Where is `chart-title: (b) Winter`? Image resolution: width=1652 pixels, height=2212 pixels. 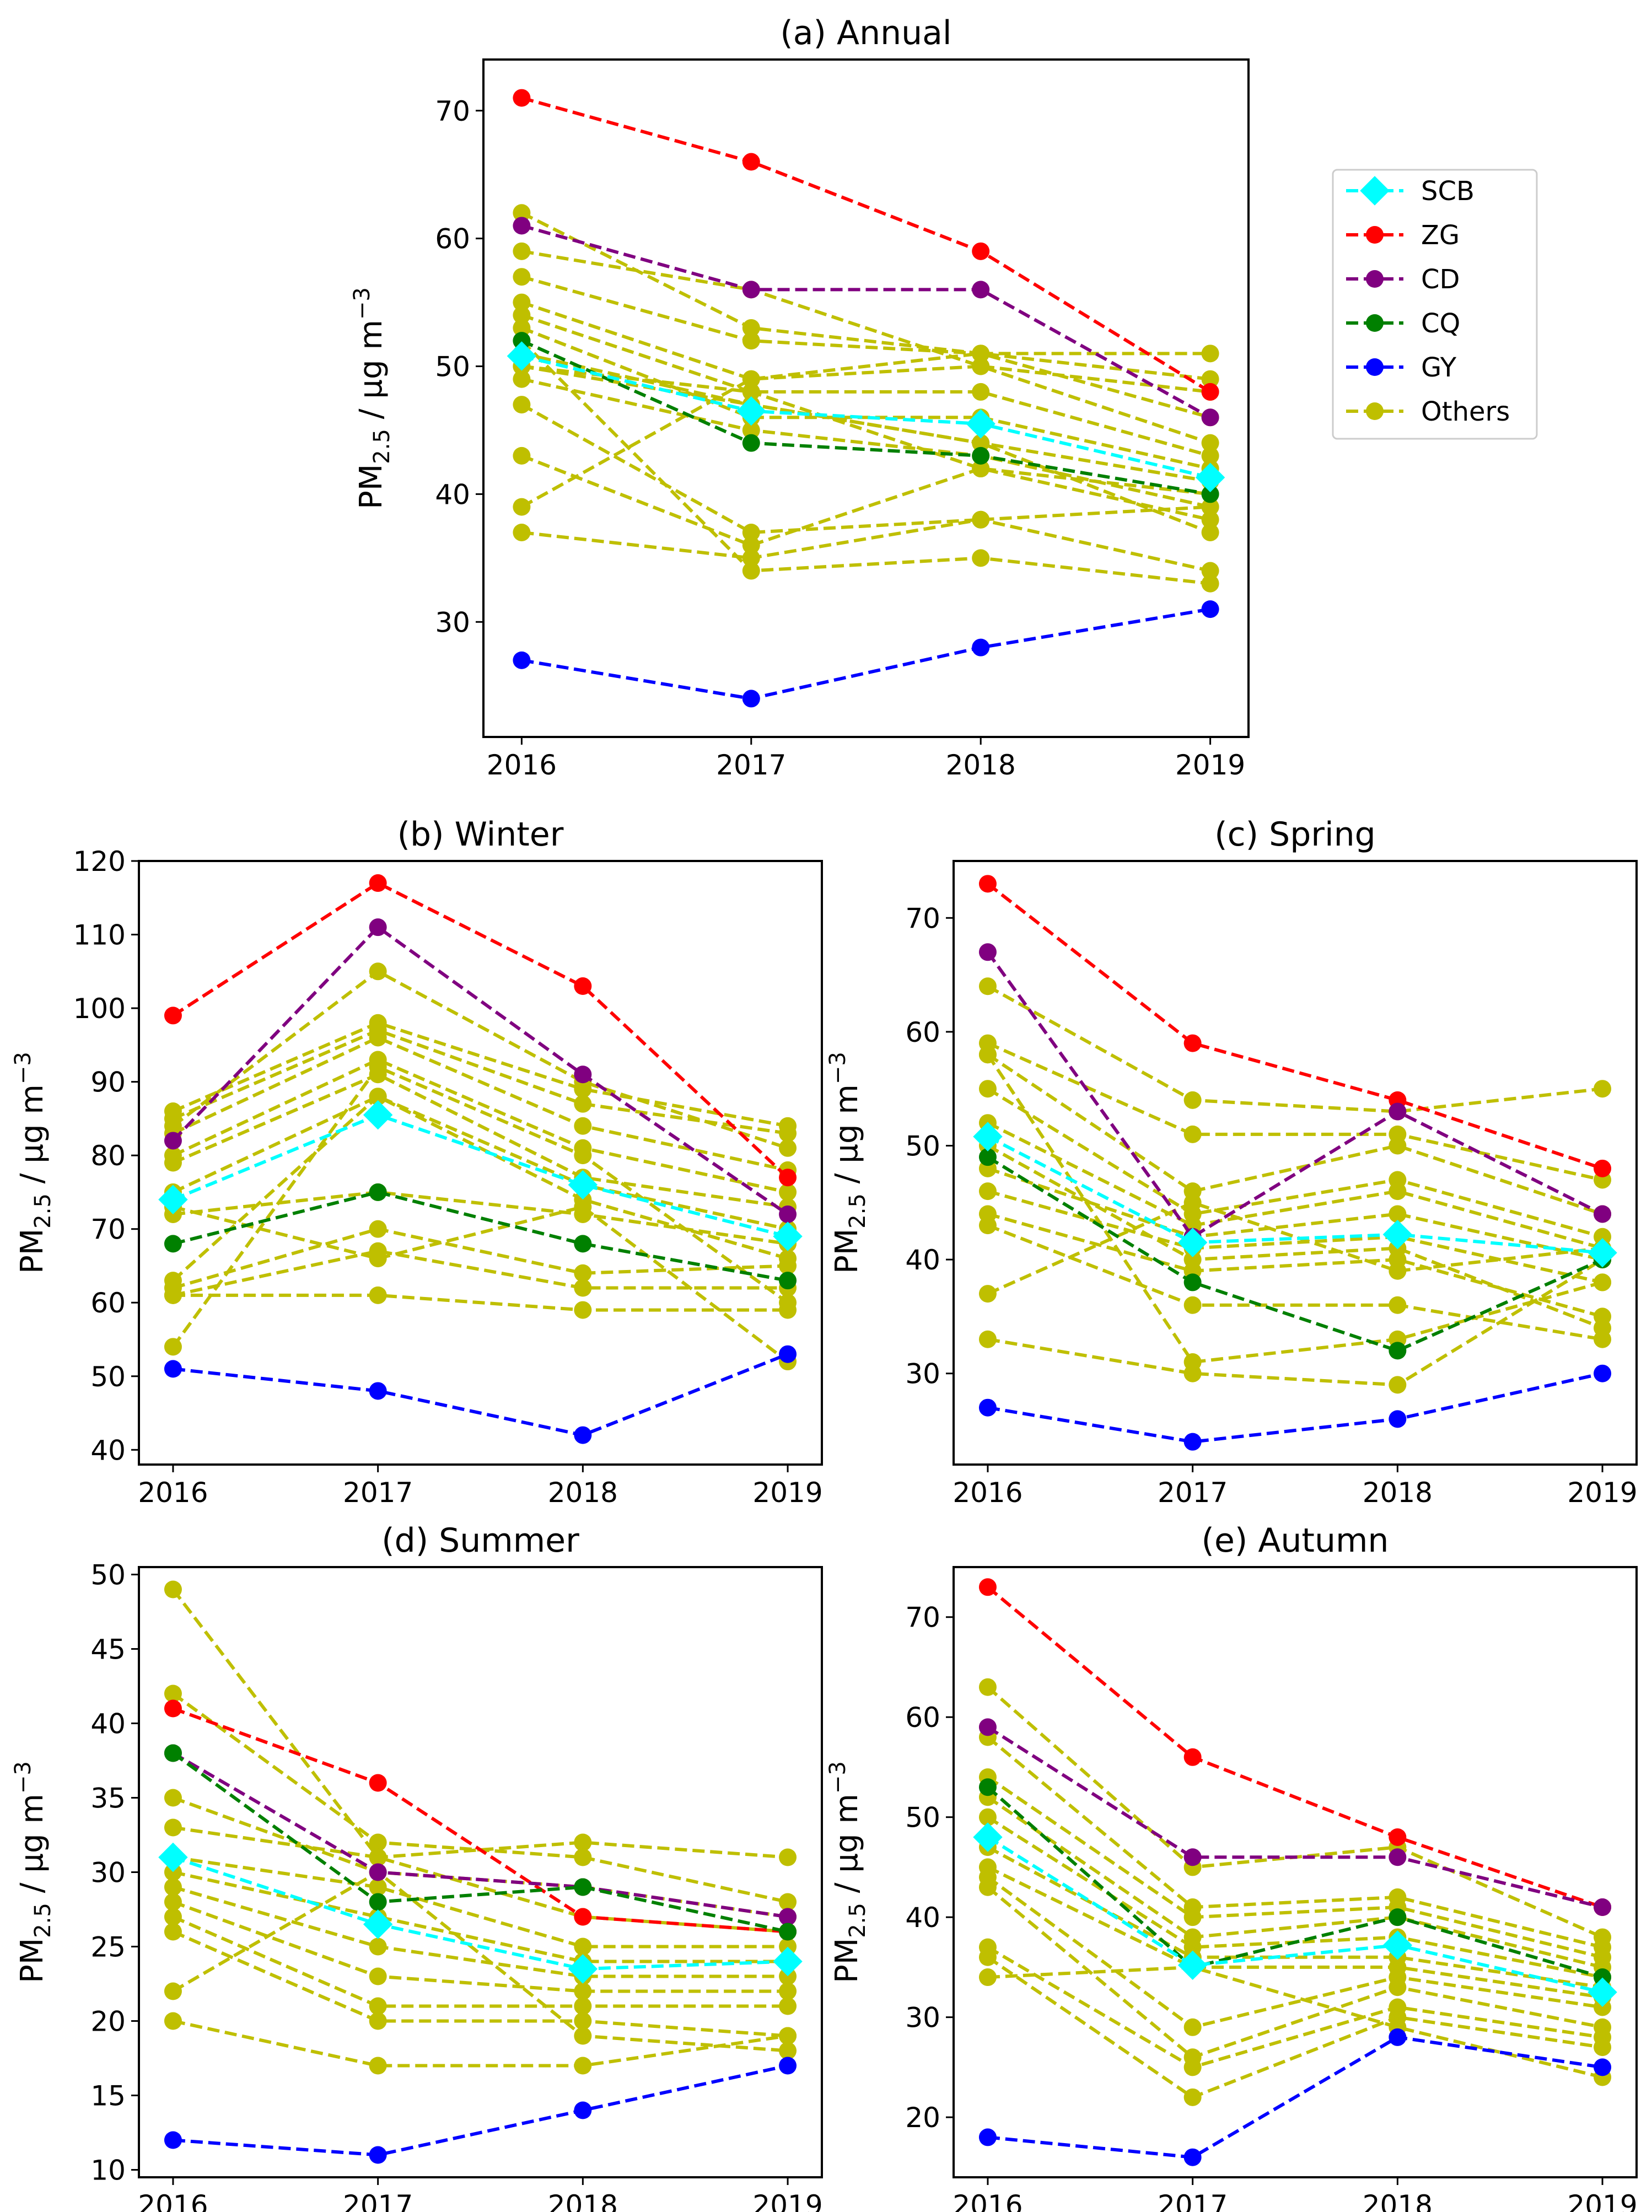
chart-title: (b) Winter is located at coordinates (480, 834).